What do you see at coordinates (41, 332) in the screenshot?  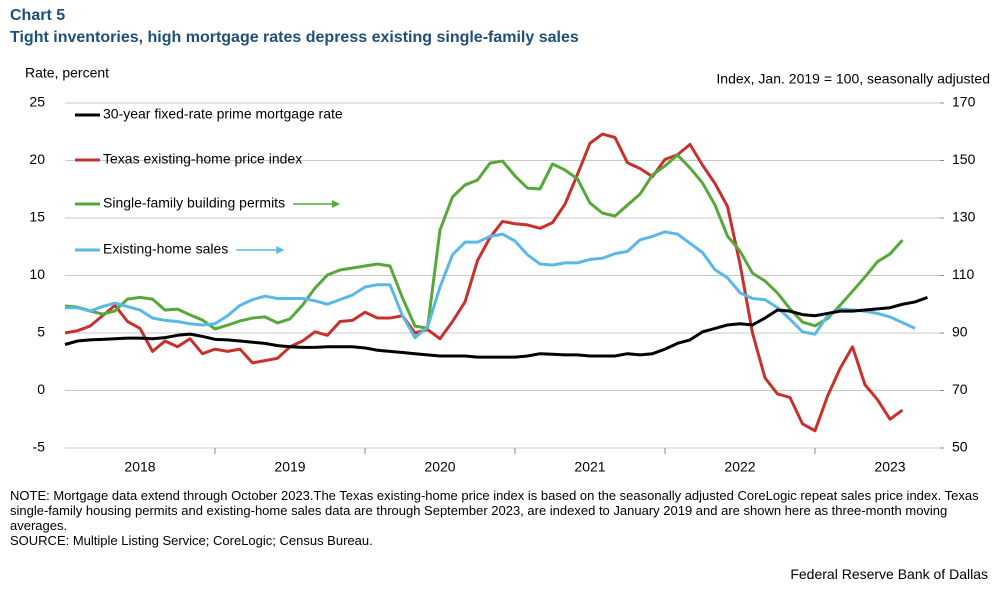 I see `y-tick-label: 5` at bounding box center [41, 332].